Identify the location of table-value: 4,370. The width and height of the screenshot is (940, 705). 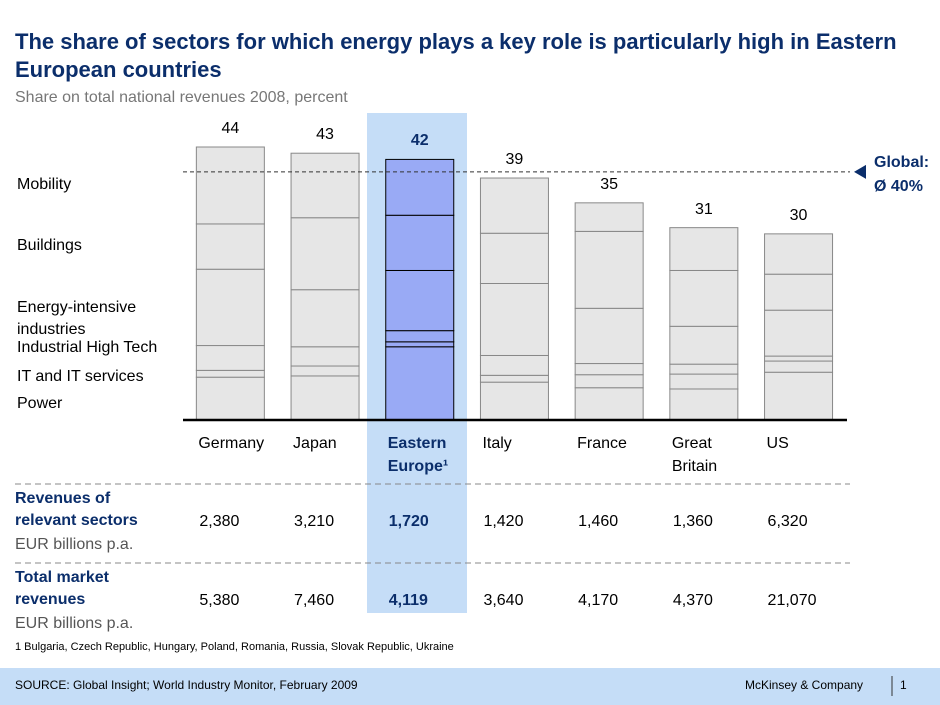
(692, 600).